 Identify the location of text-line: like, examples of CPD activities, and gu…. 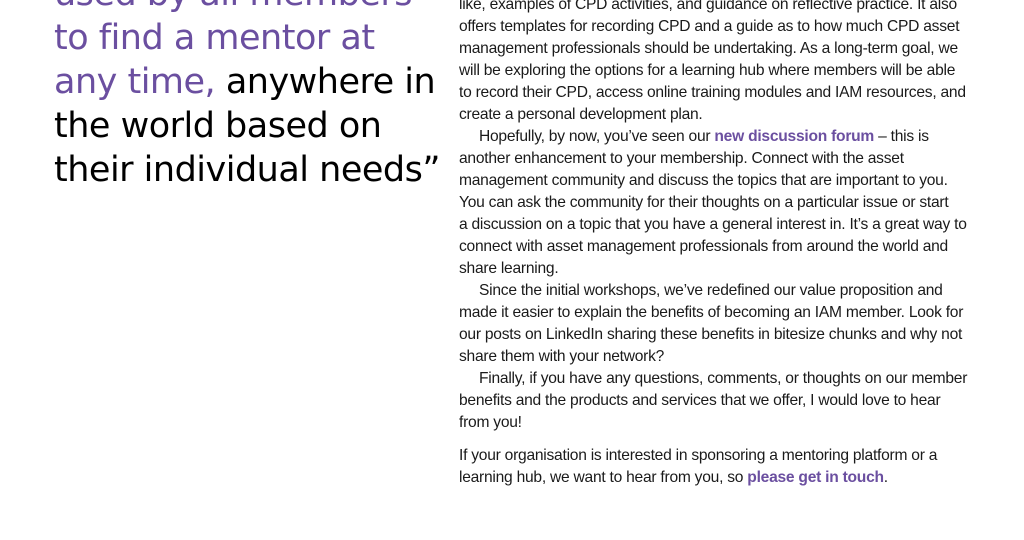
(708, 6).